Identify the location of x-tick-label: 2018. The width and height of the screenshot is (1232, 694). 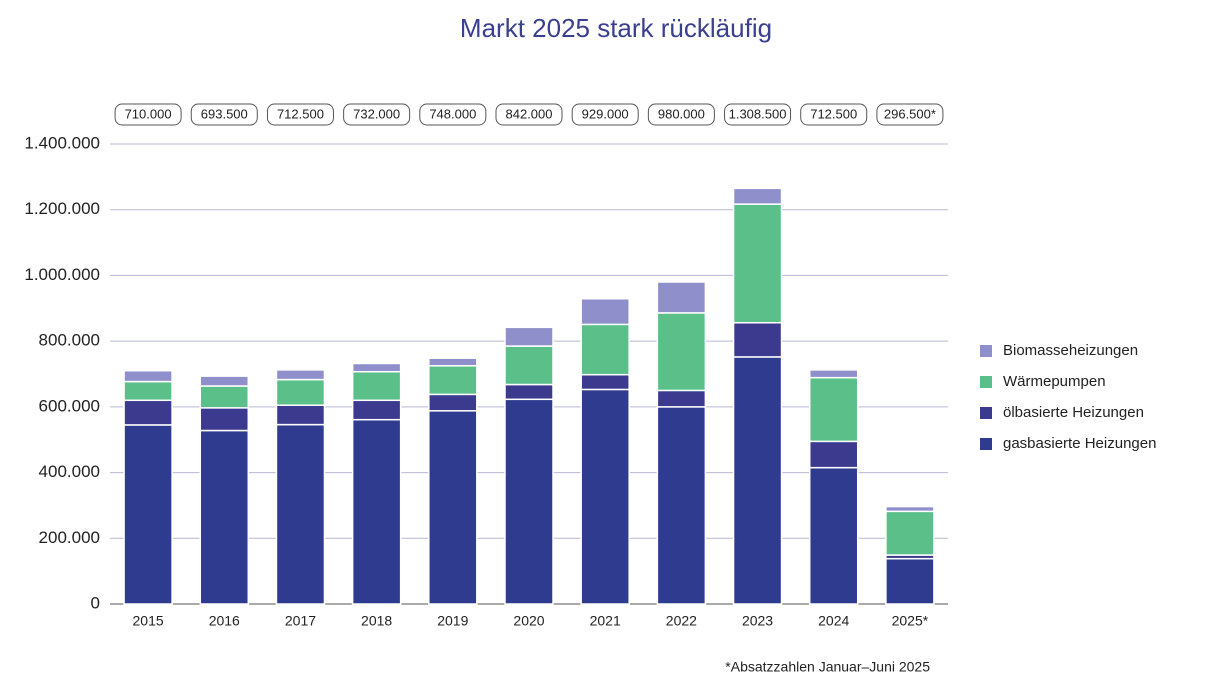
(376, 621).